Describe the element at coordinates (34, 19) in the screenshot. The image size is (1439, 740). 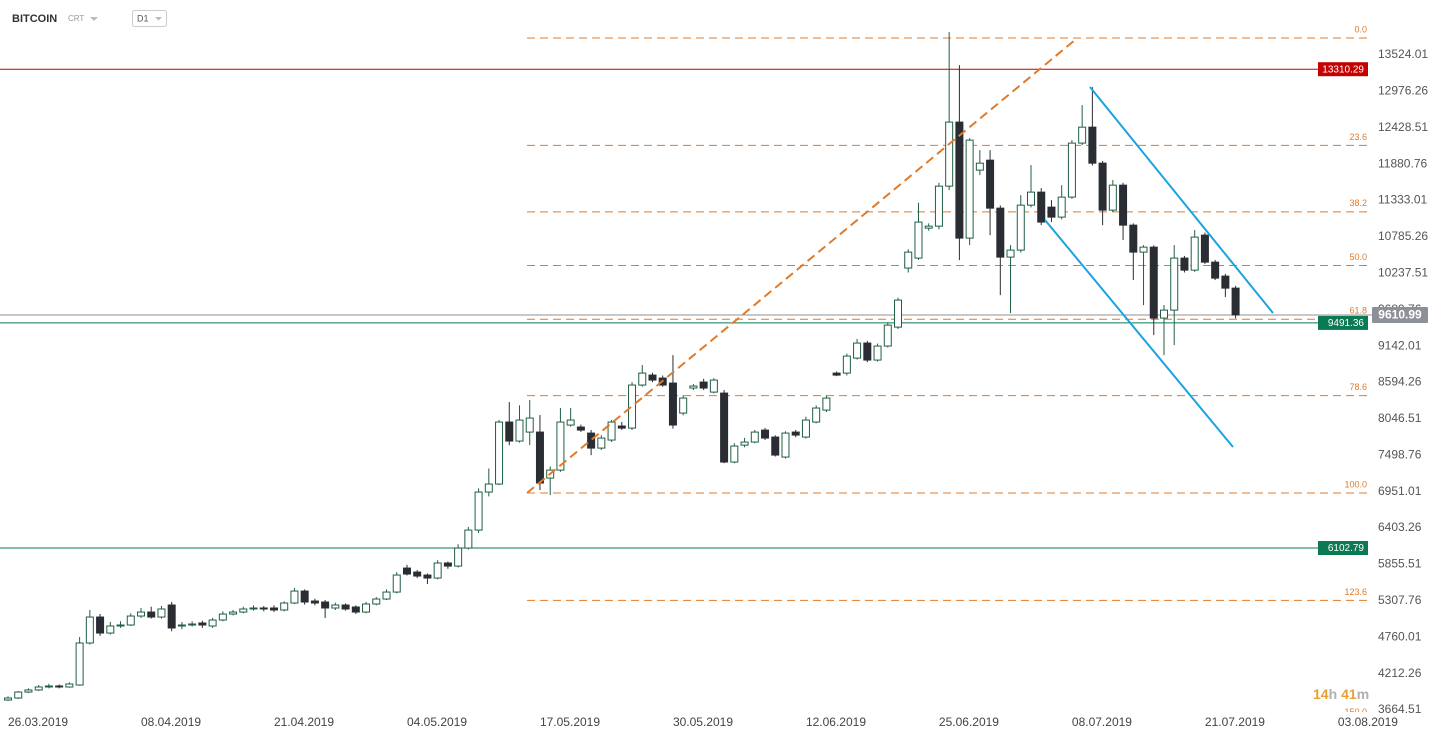
I see `symbol: BITCOIN` at that location.